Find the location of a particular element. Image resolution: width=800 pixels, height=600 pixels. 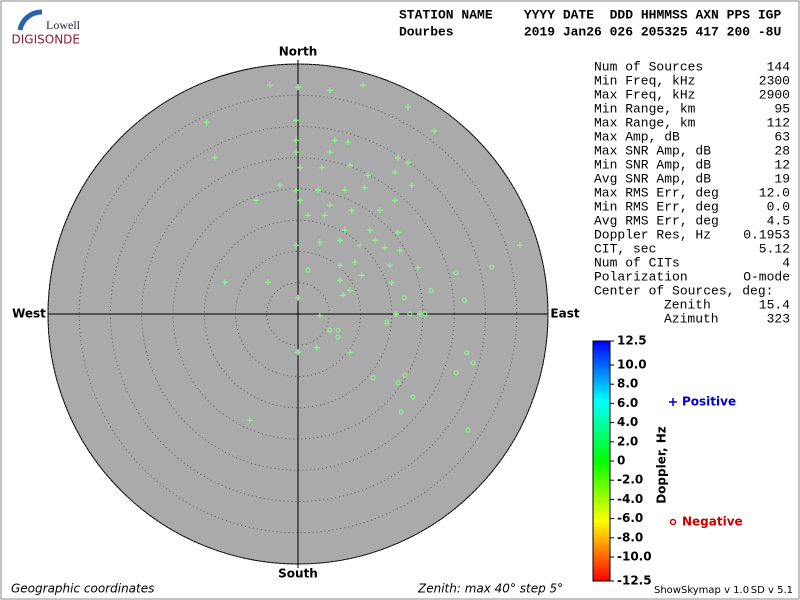

center-value: 15.4 is located at coordinates (774, 304).